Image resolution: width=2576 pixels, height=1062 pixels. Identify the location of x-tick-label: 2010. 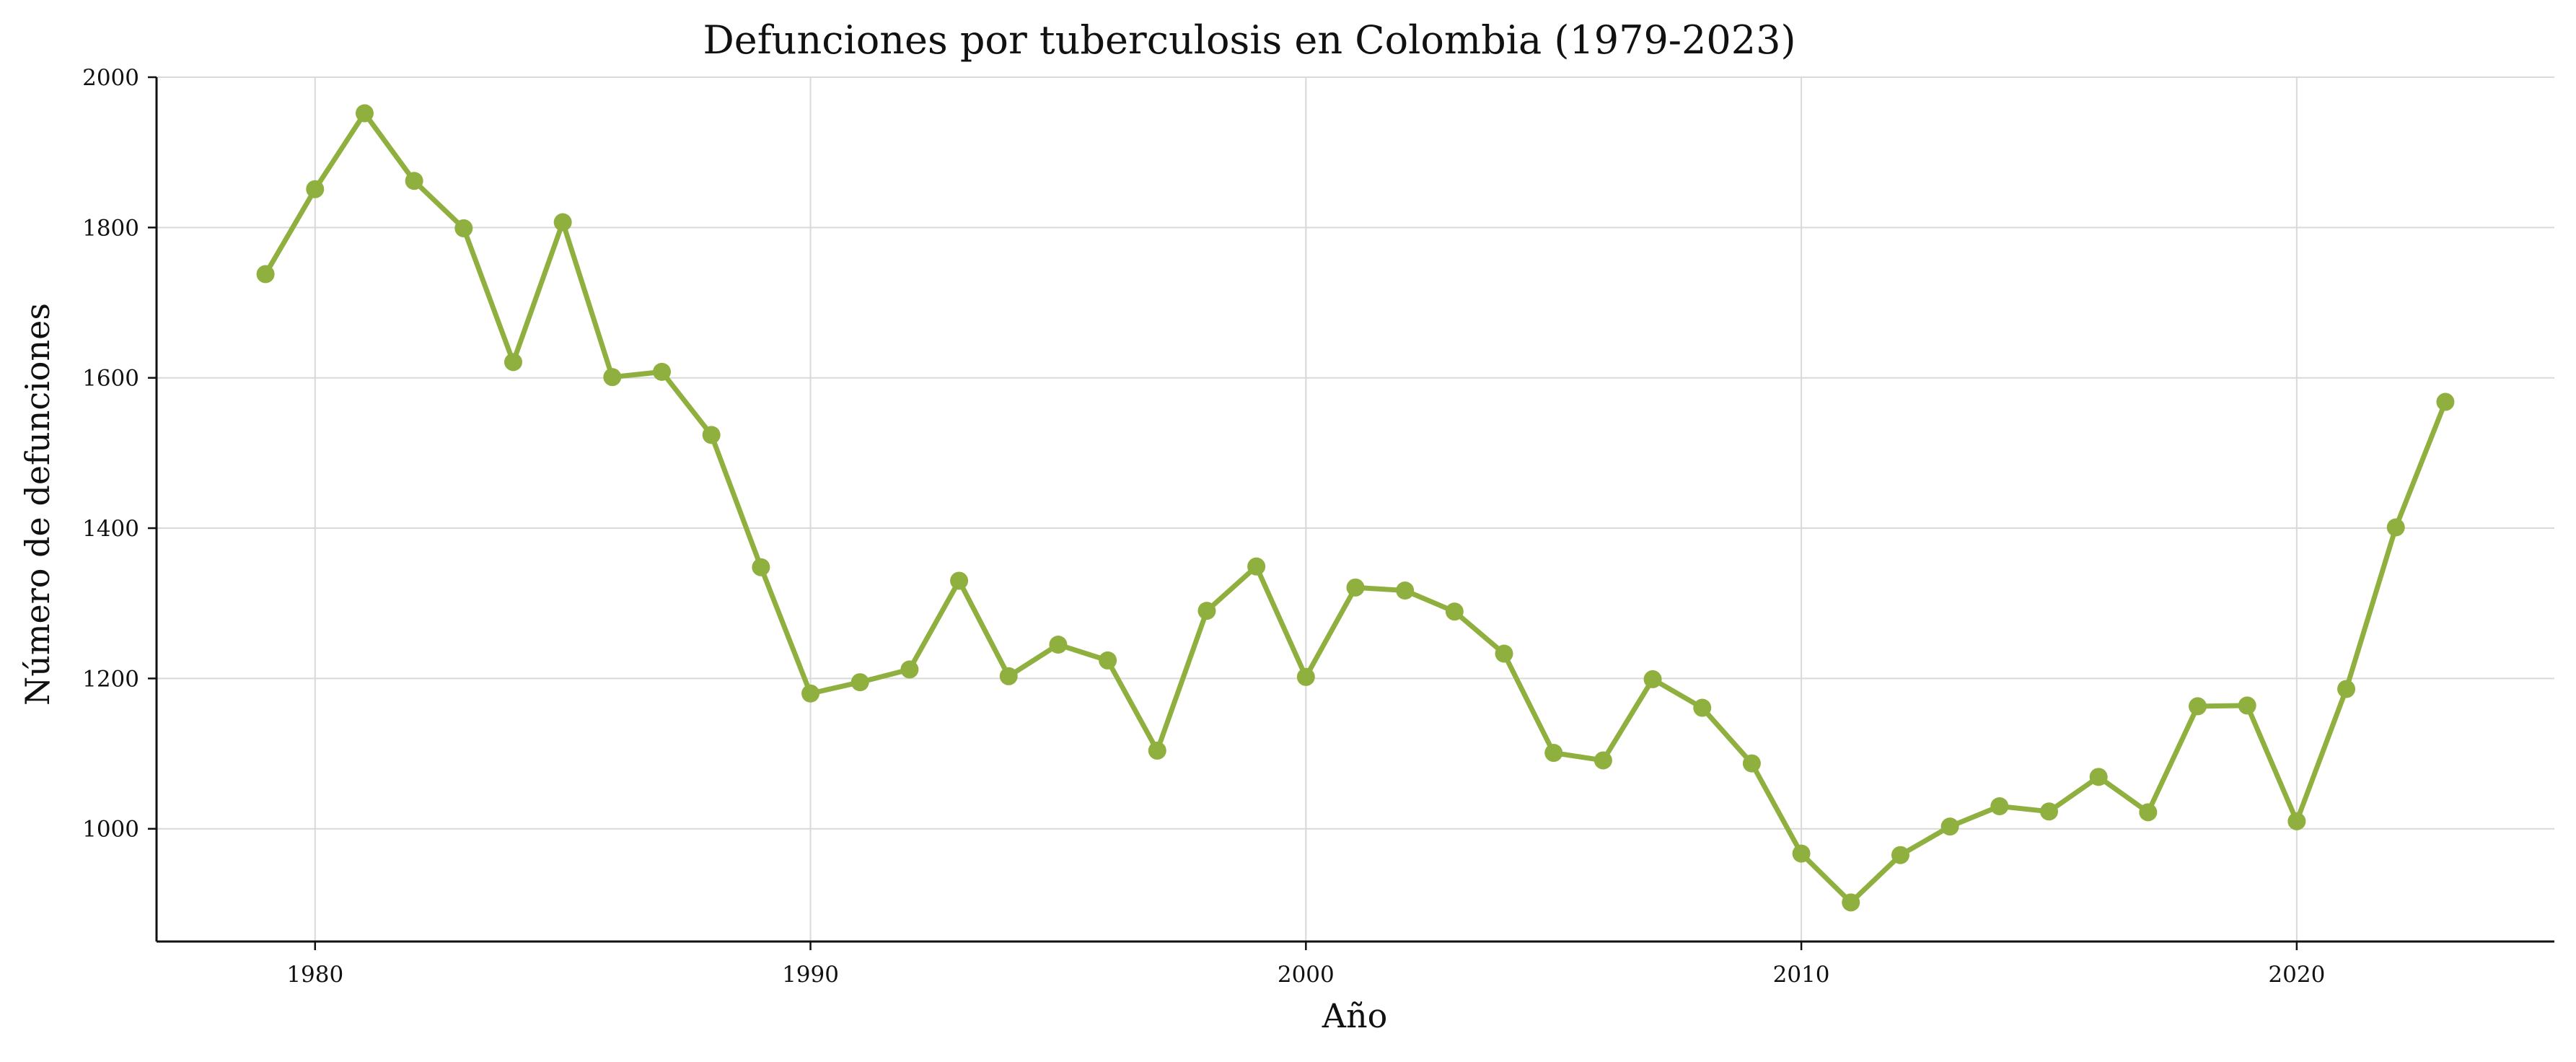
(1801, 975).